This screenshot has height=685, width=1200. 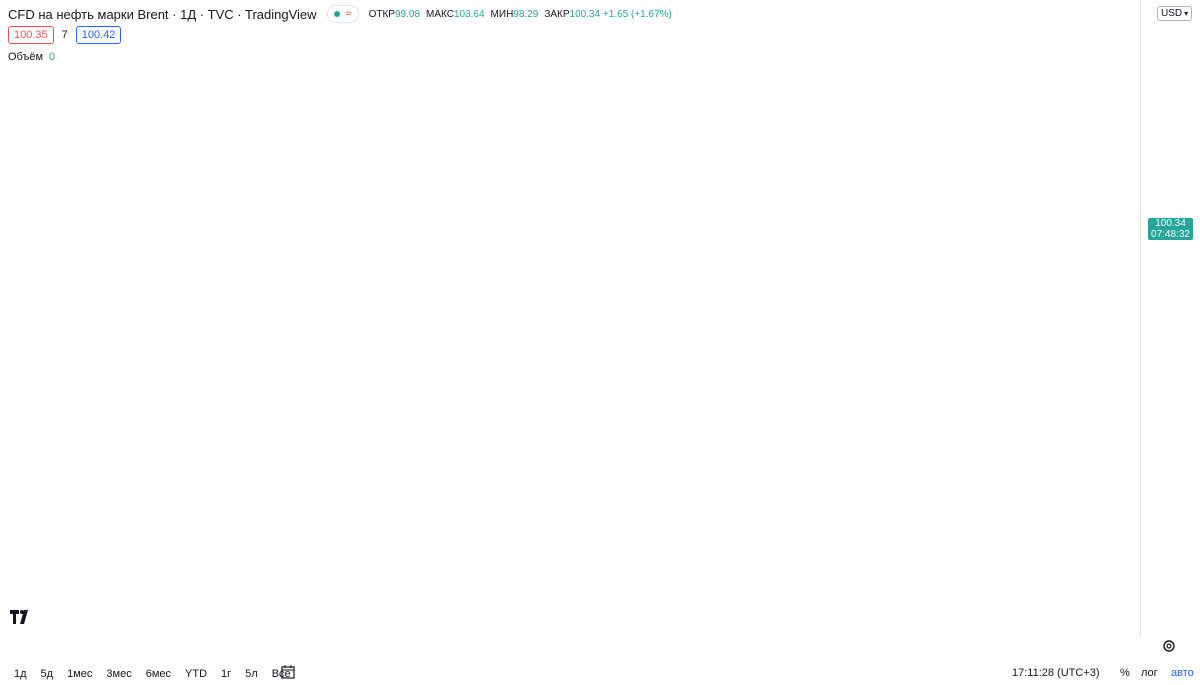 I want to click on timeframe-1y: 1г, so click(x=226, y=674).